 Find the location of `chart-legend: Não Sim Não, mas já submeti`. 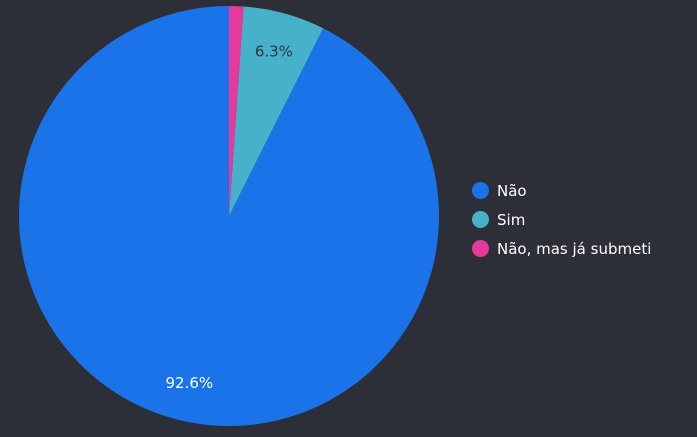

chart-legend: Não Sim Não, mas já submeti is located at coordinates (561, 219).